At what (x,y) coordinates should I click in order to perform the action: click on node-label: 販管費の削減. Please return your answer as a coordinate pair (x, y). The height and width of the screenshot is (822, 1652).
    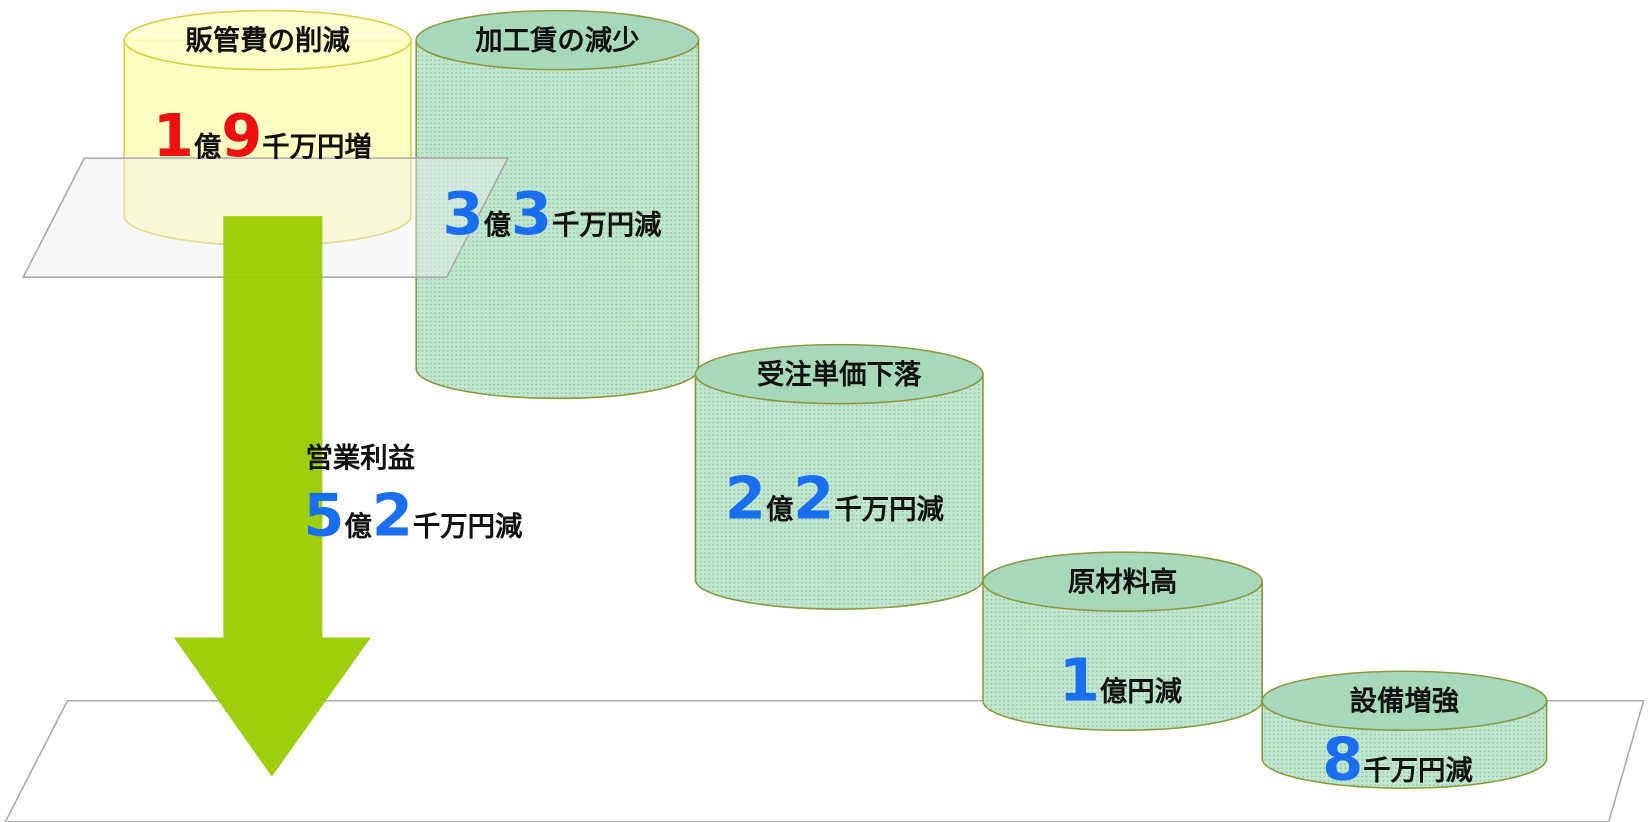
    Looking at the image, I should click on (267, 41).